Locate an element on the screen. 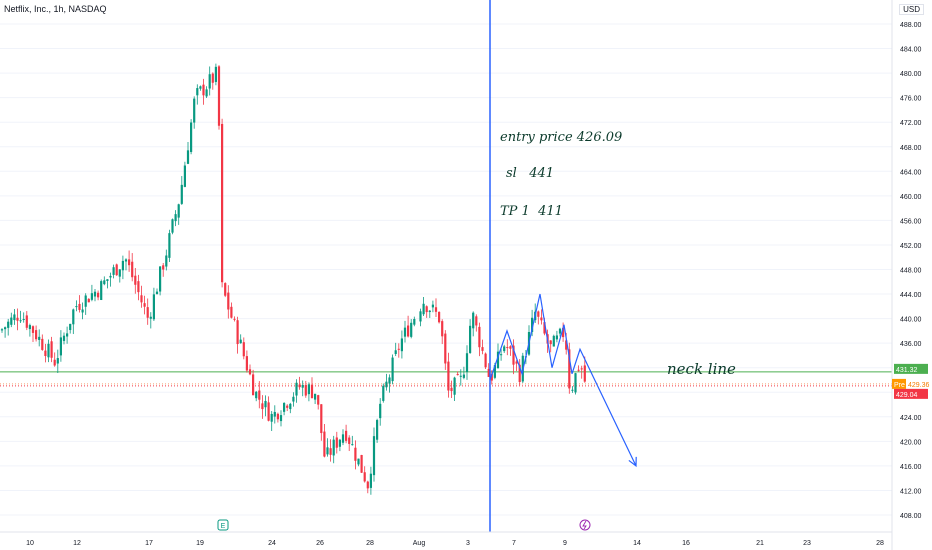  time-tick-label: 12 is located at coordinates (77, 543).